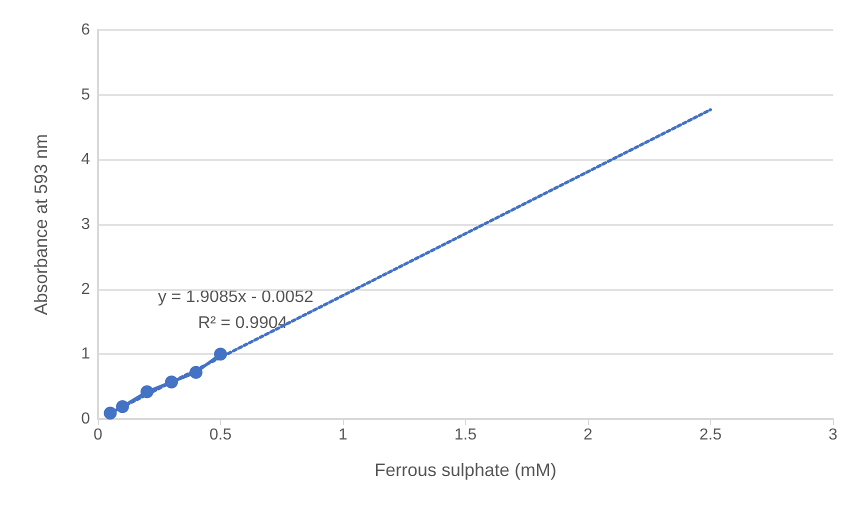  What do you see at coordinates (85, 95) in the screenshot?
I see `y-tick-label: 5` at bounding box center [85, 95].